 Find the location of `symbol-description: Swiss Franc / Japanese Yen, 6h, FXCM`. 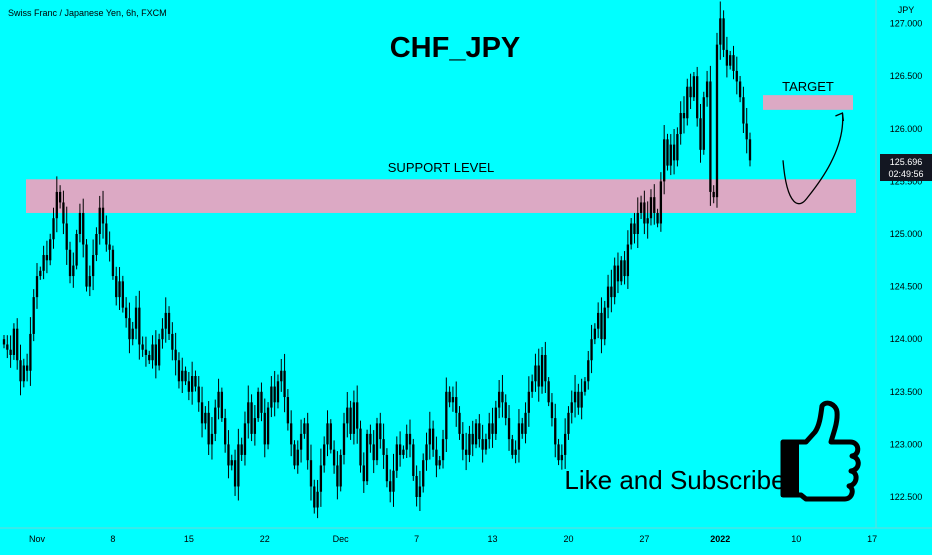

symbol-description: Swiss Franc / Japanese Yen, 6h, FXCM is located at coordinates (87, 13).